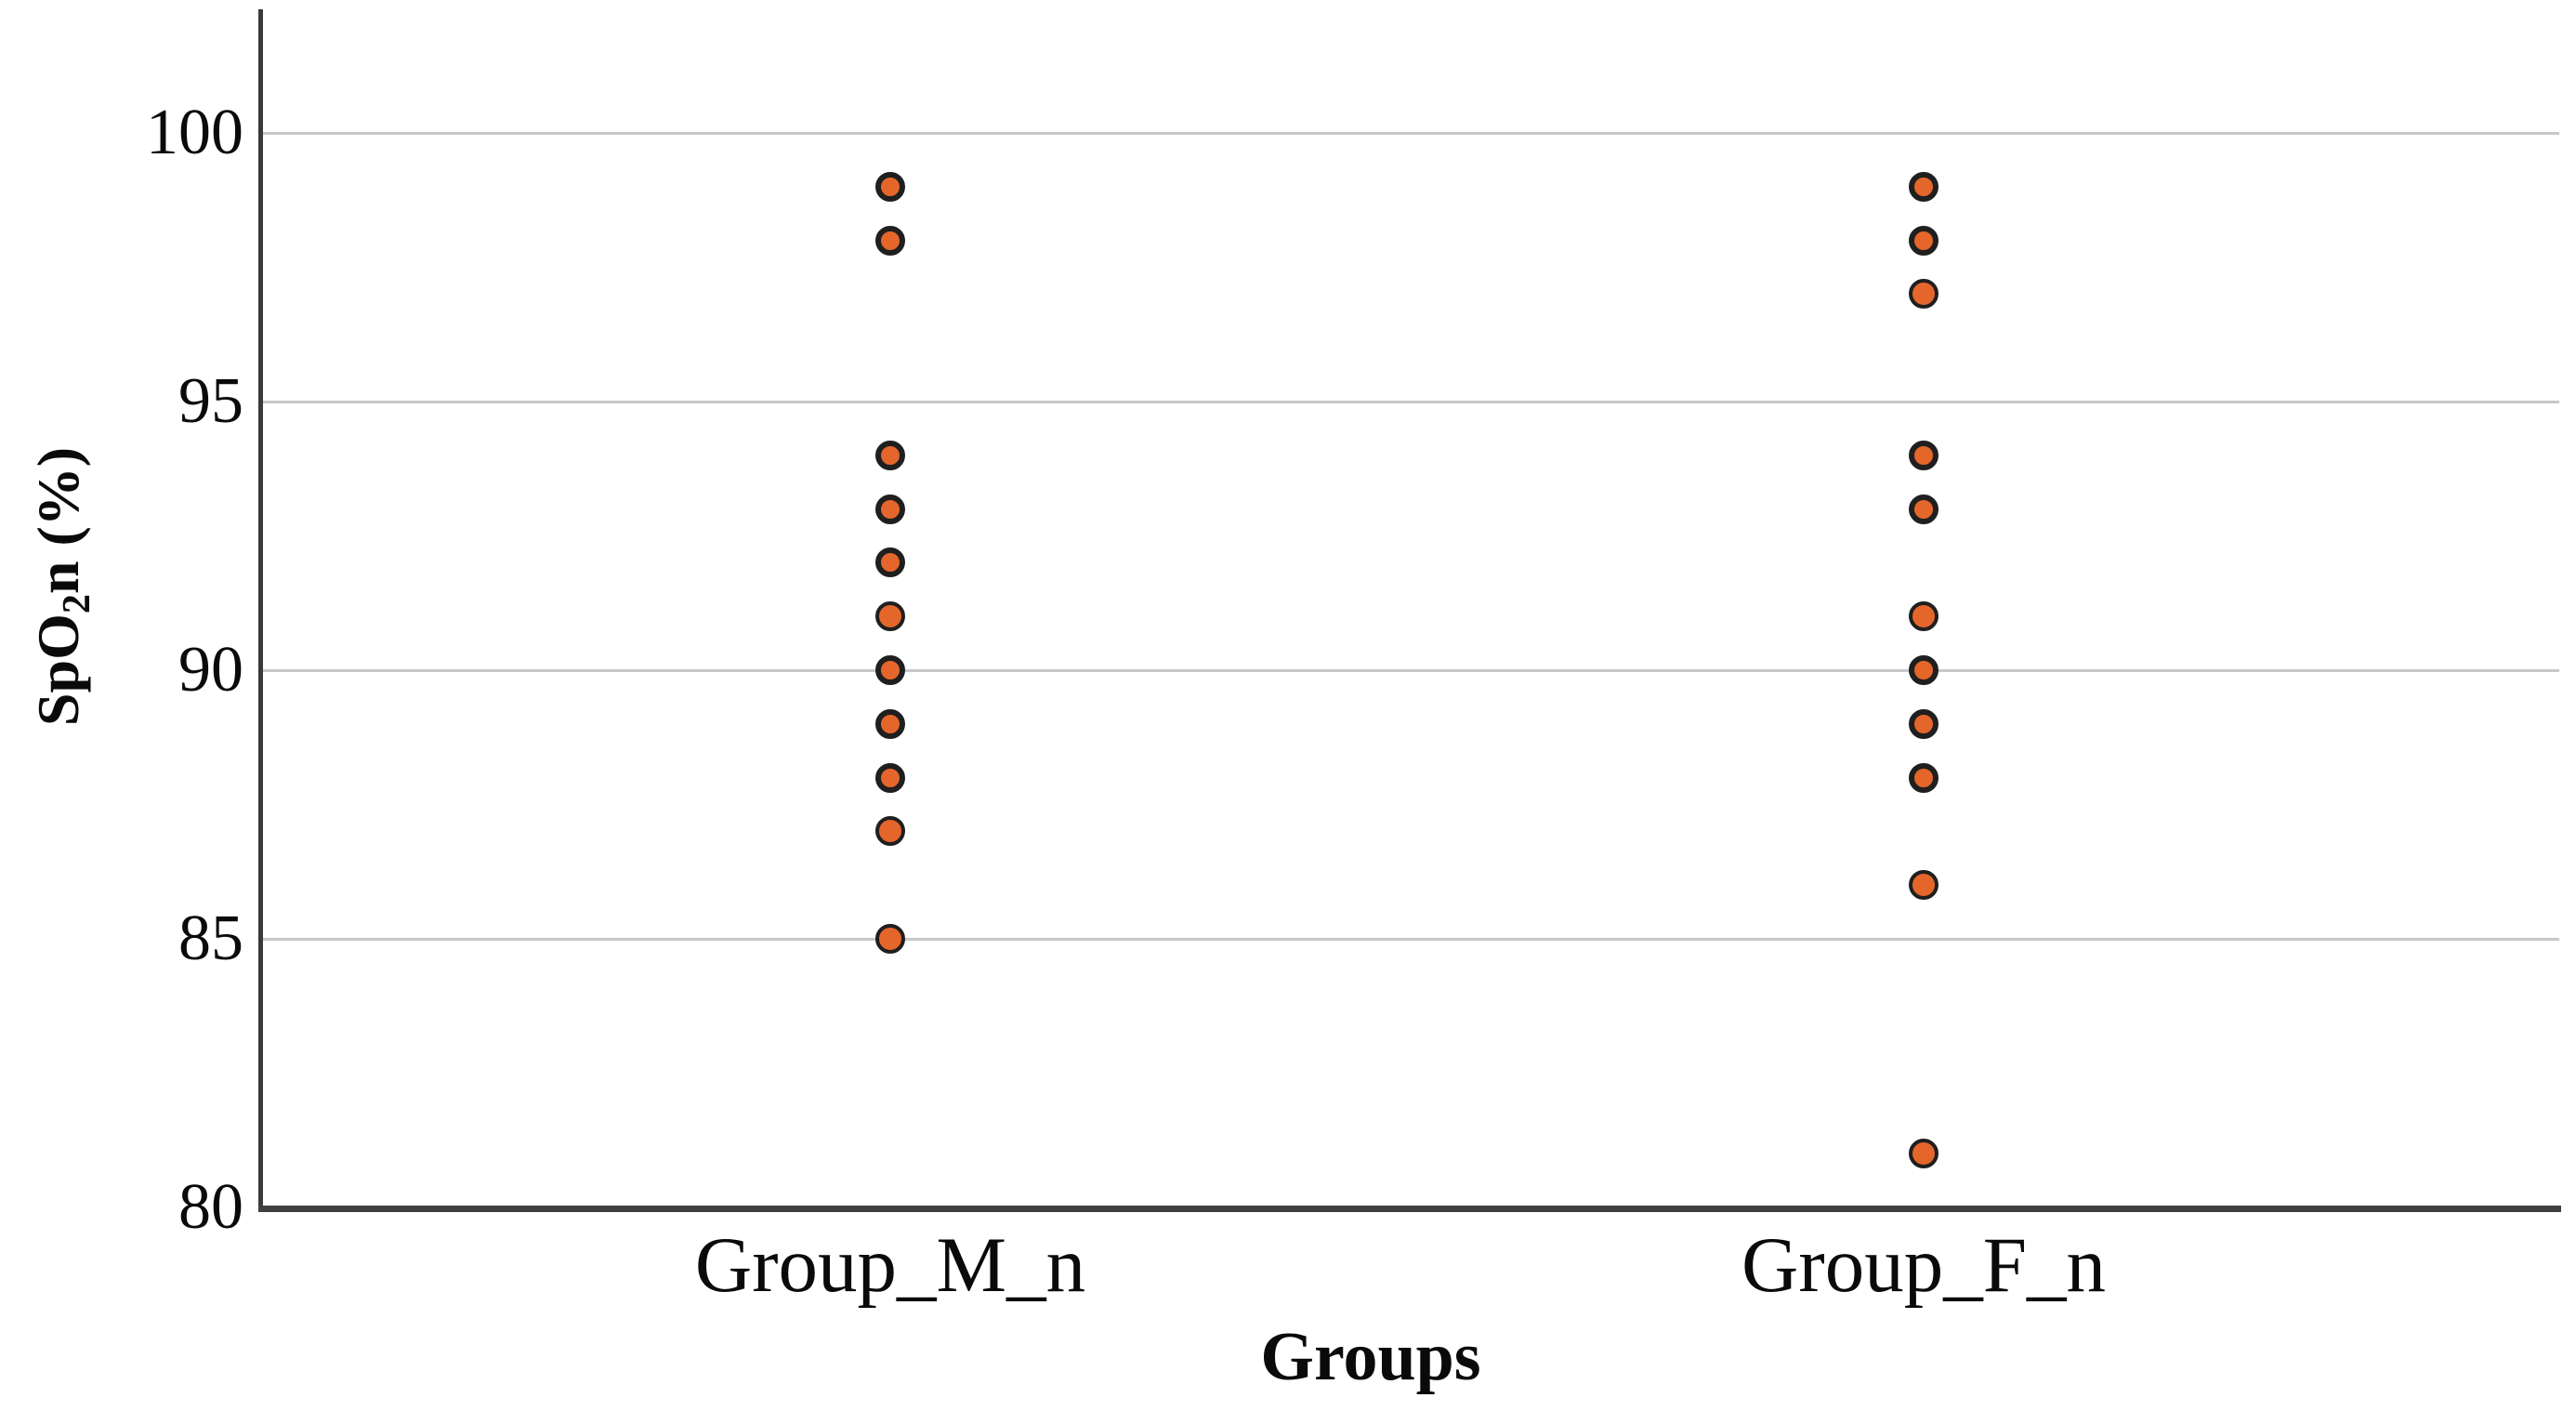 This screenshot has height=1424, width=2576. I want to click on y-axis-title-subscript: 2, so click(77, 604).